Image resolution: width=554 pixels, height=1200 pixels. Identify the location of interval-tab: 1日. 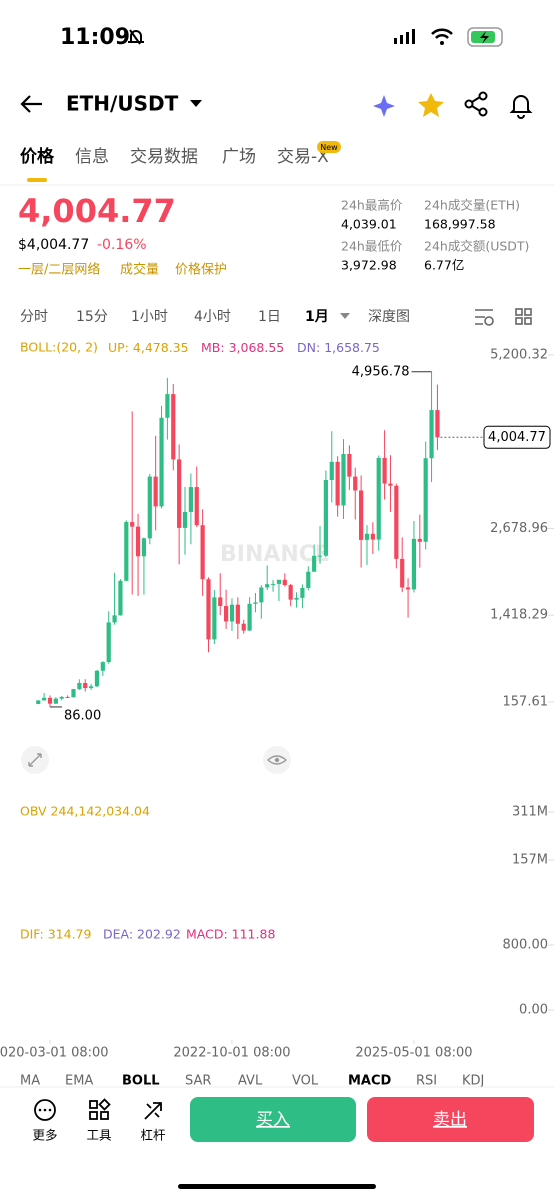
(269, 317).